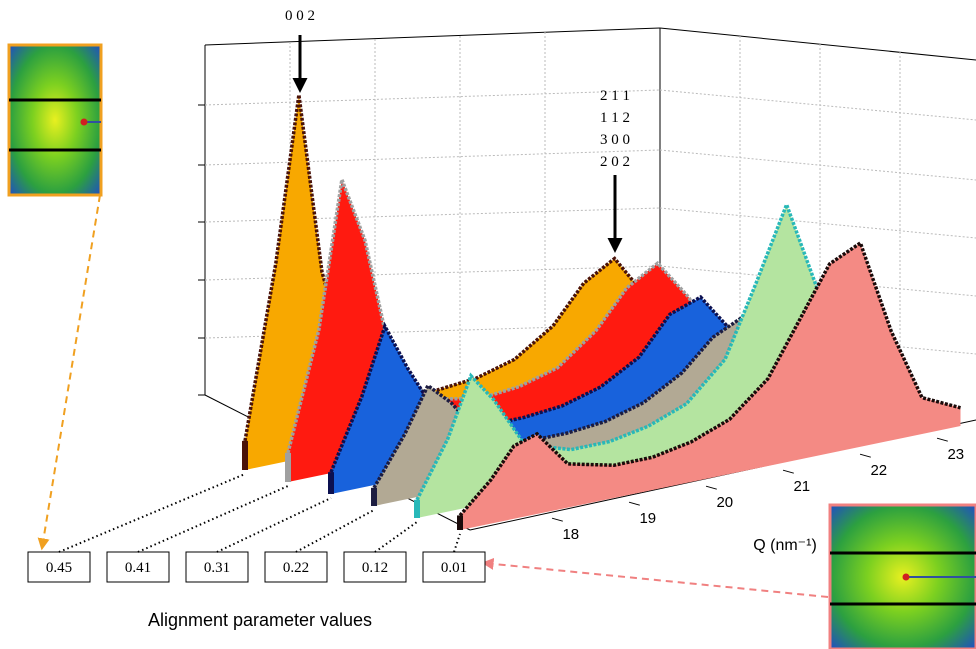 The height and width of the screenshot is (649, 976). I want to click on legend-label: 0.31, so click(217, 568).